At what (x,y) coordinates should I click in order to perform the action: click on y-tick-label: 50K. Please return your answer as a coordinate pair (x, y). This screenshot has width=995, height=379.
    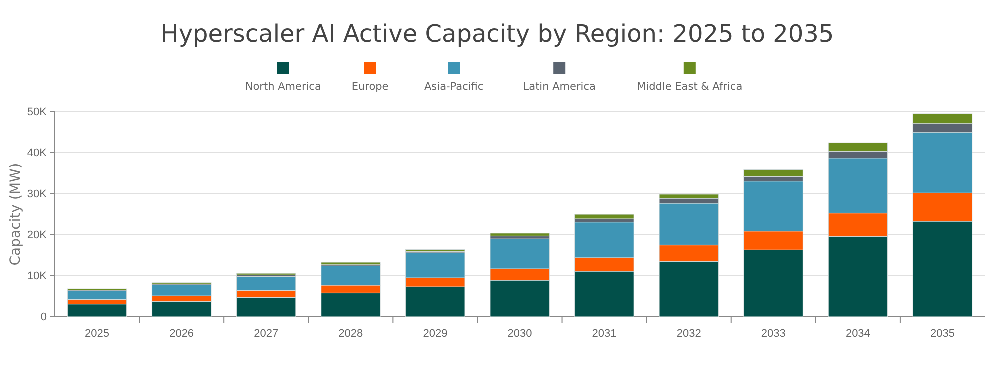
    Looking at the image, I should click on (37, 112).